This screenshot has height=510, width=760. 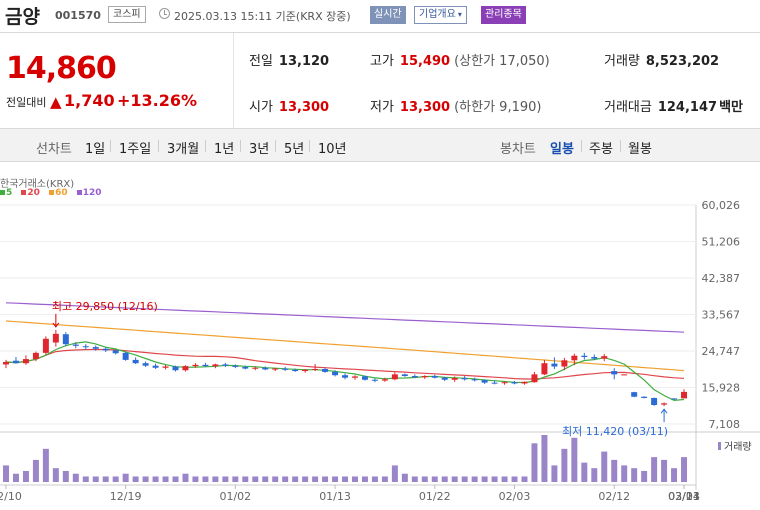 What do you see at coordinates (33, 193) in the screenshot?
I see `ma20-label: 20` at bounding box center [33, 193].